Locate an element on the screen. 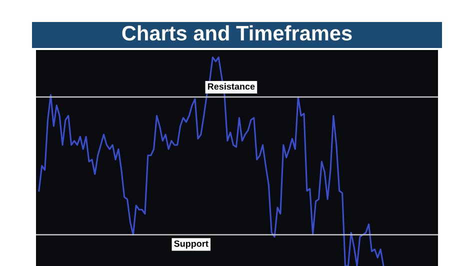  chart-title: Charts and Timeframes is located at coordinates (237, 33).